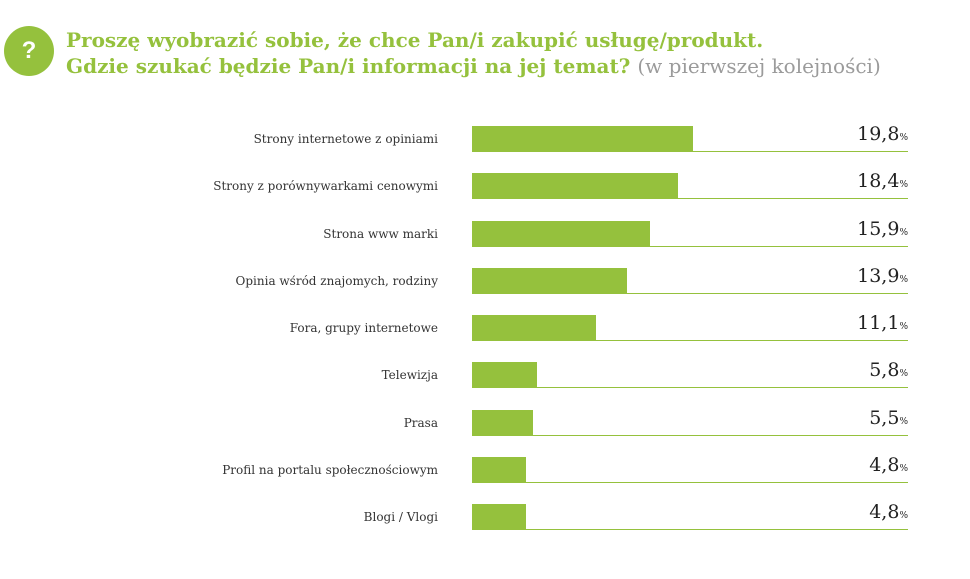 The width and height of the screenshot is (970, 579). What do you see at coordinates (882, 275) in the screenshot?
I see `value-label: 13,9%` at bounding box center [882, 275].